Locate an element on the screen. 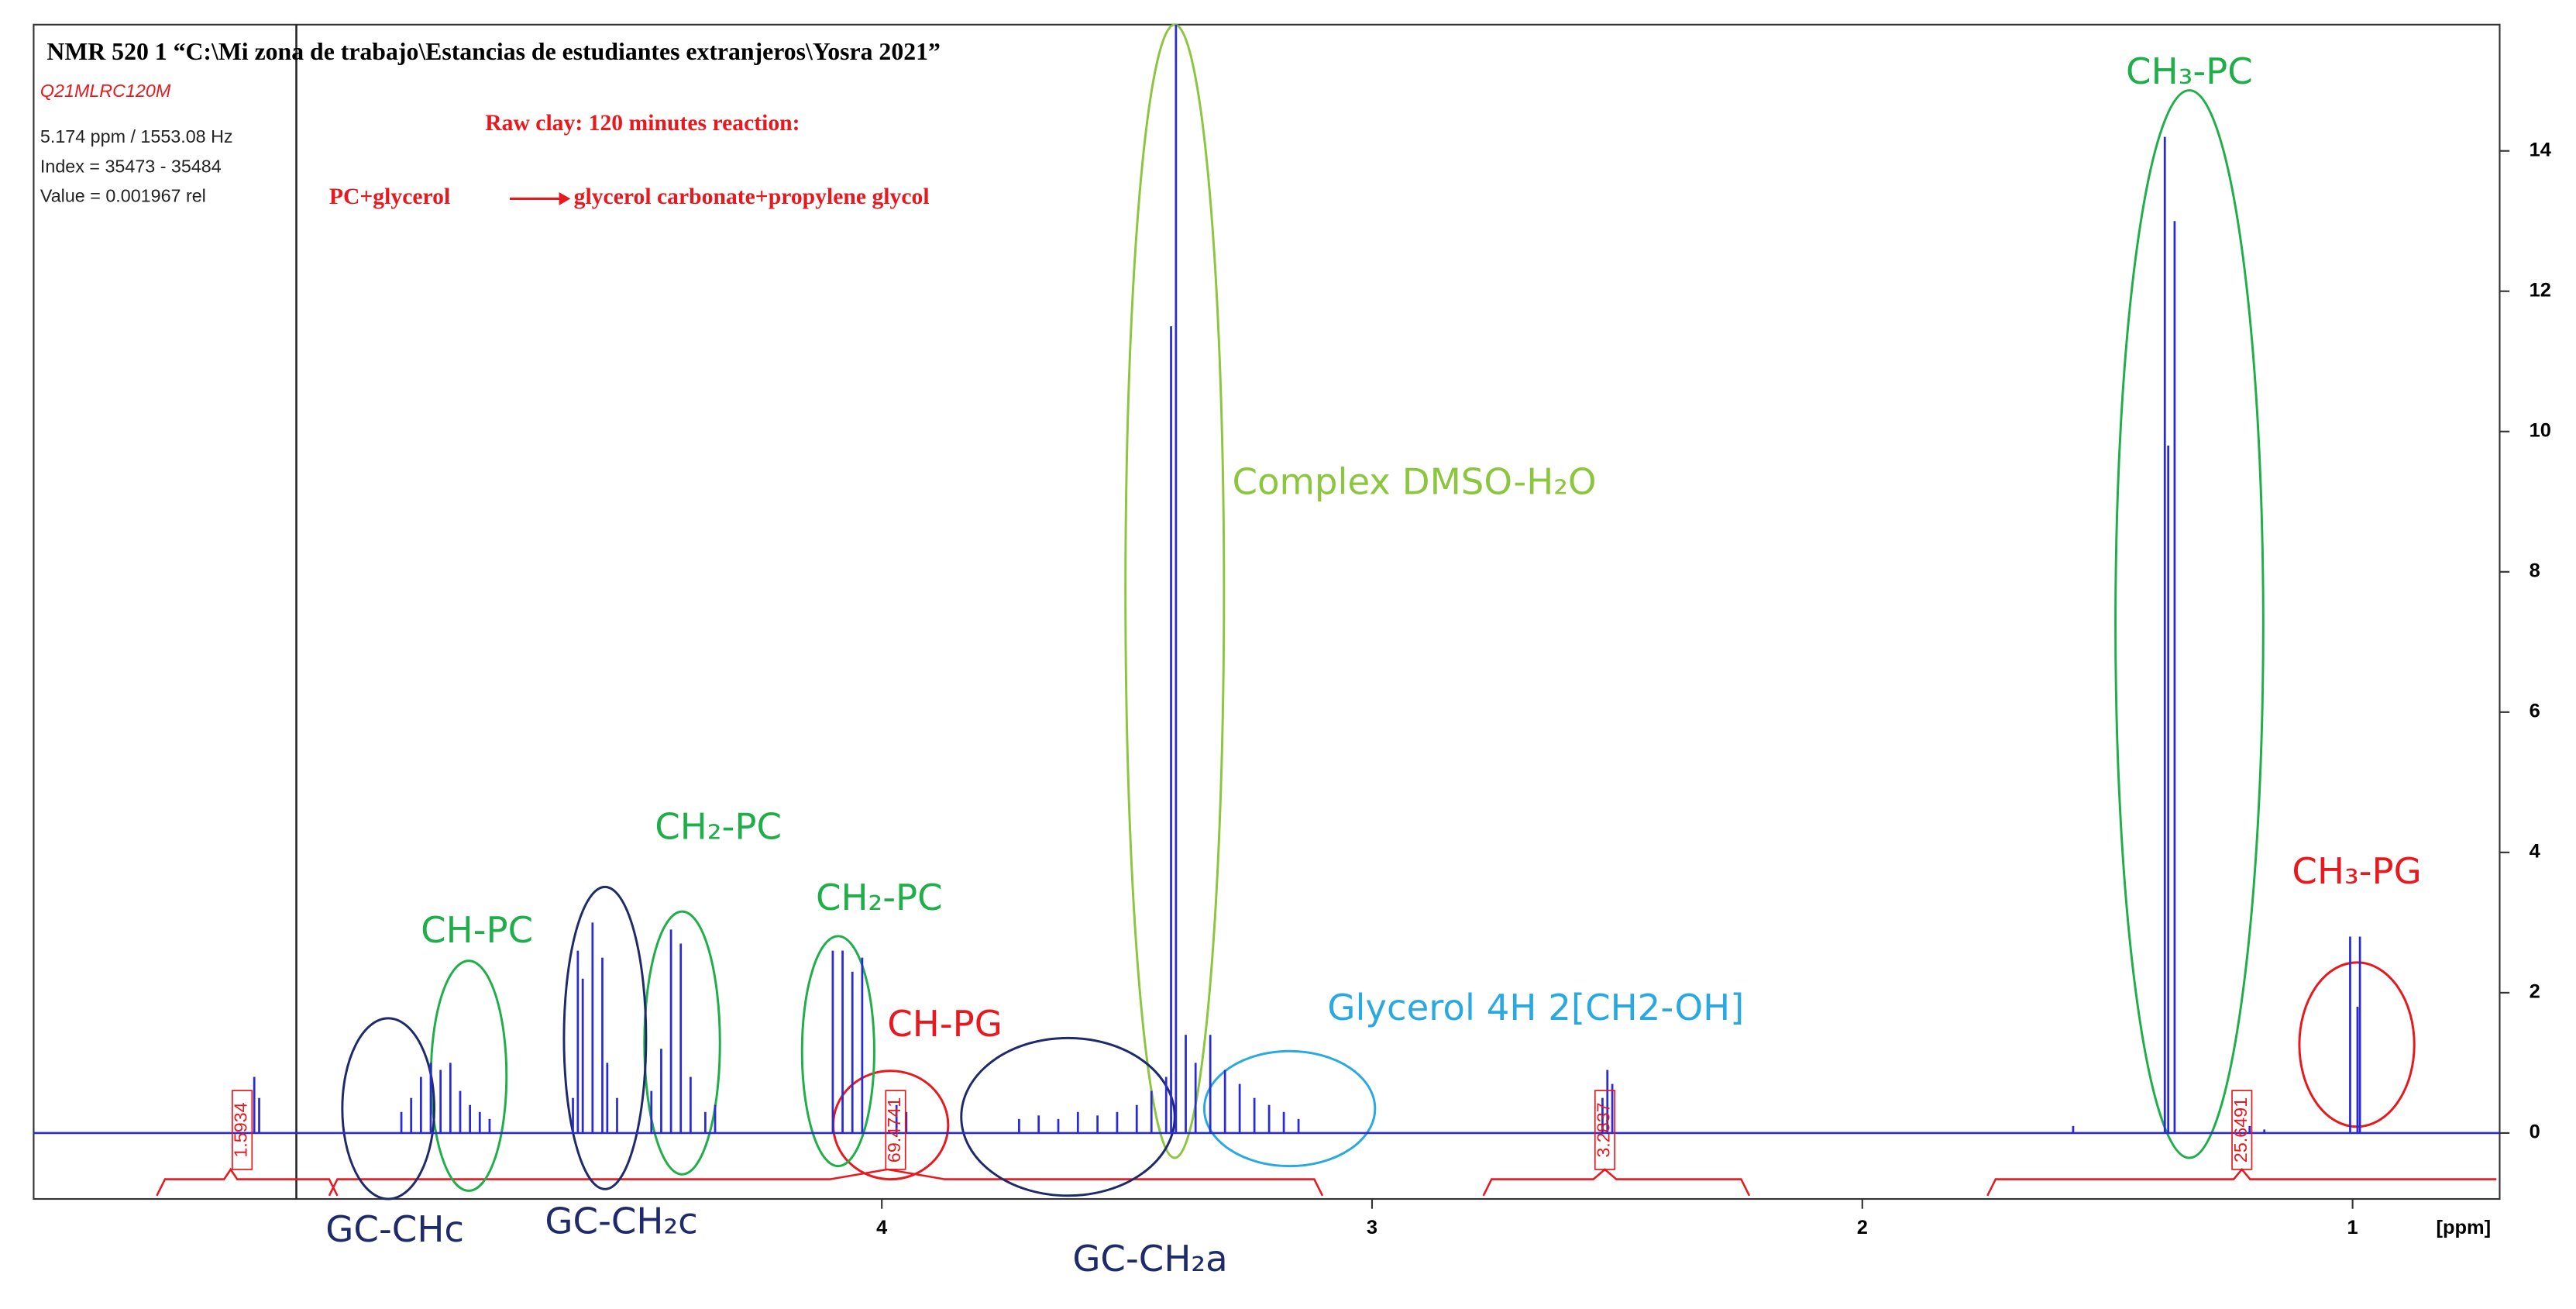  info-line: Index = 35473 - 35484 is located at coordinates (131, 166).